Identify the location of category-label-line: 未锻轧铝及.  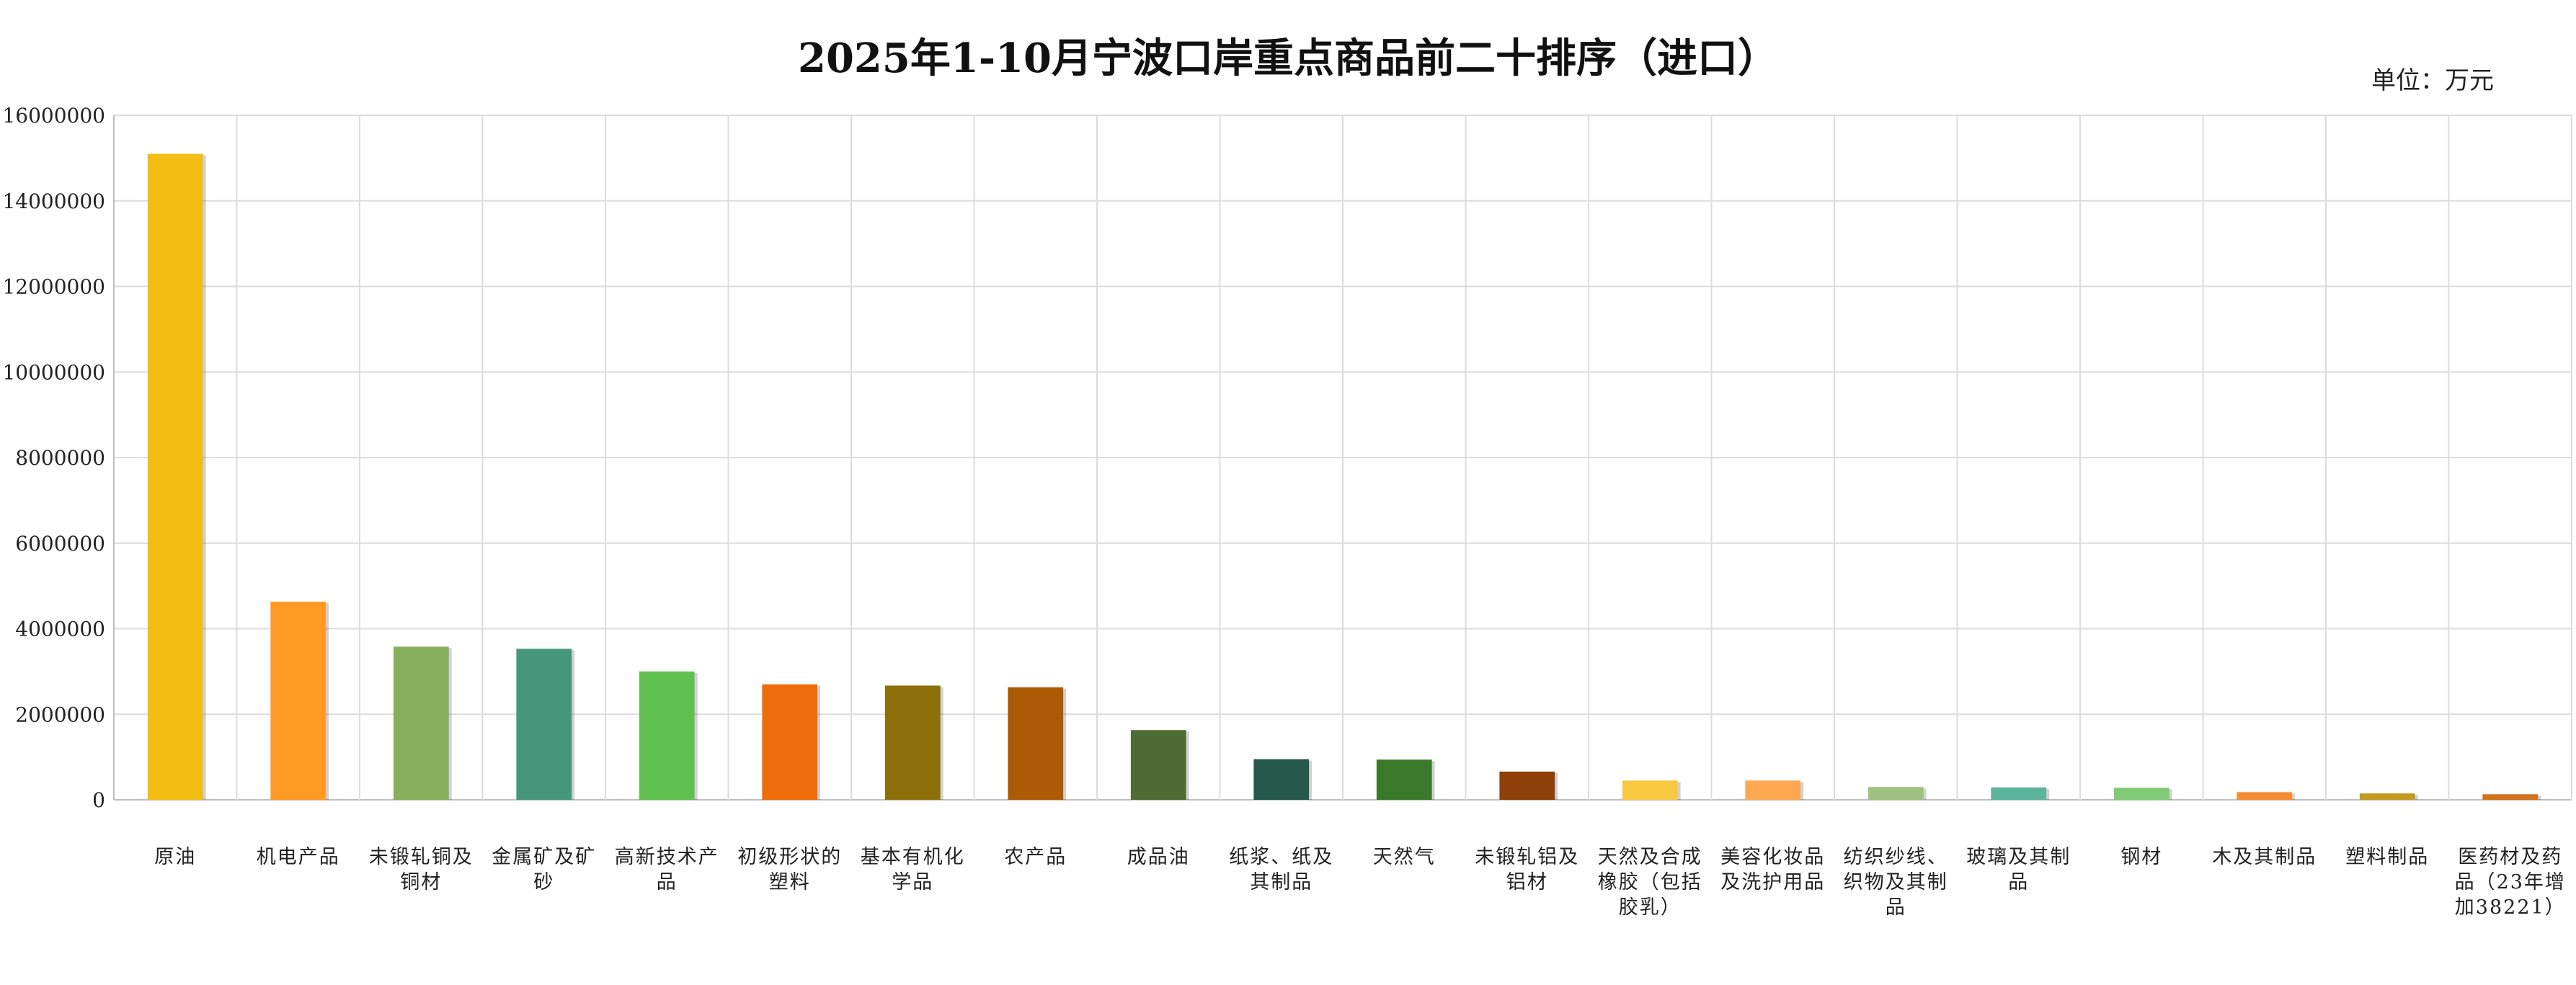
(1527, 857).